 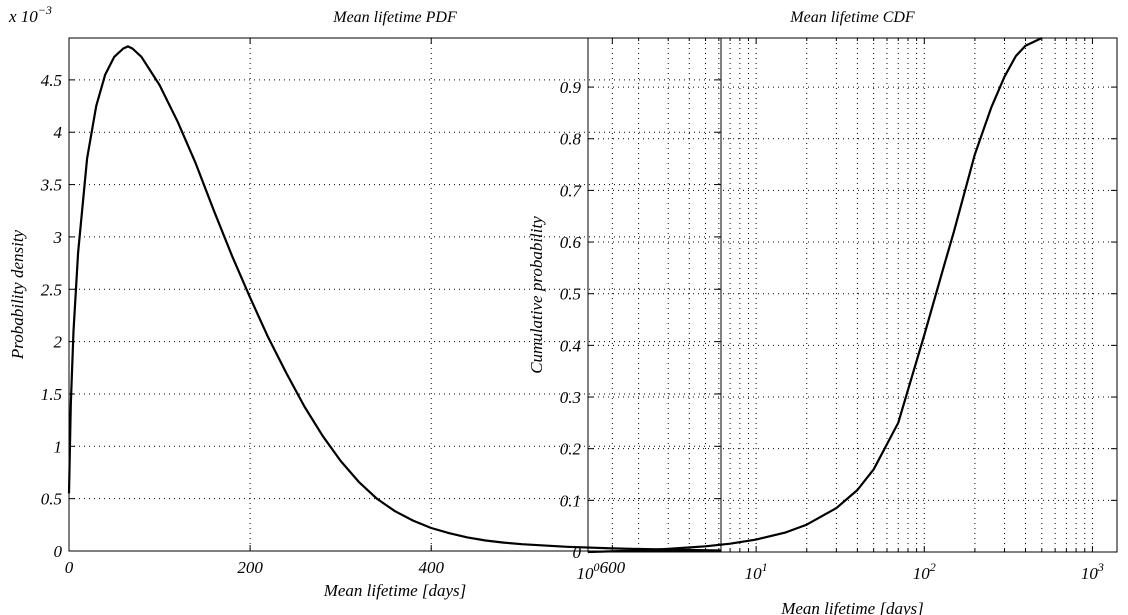 I want to click on y-axis-label: Cumulative probability, so click(x=536, y=295).